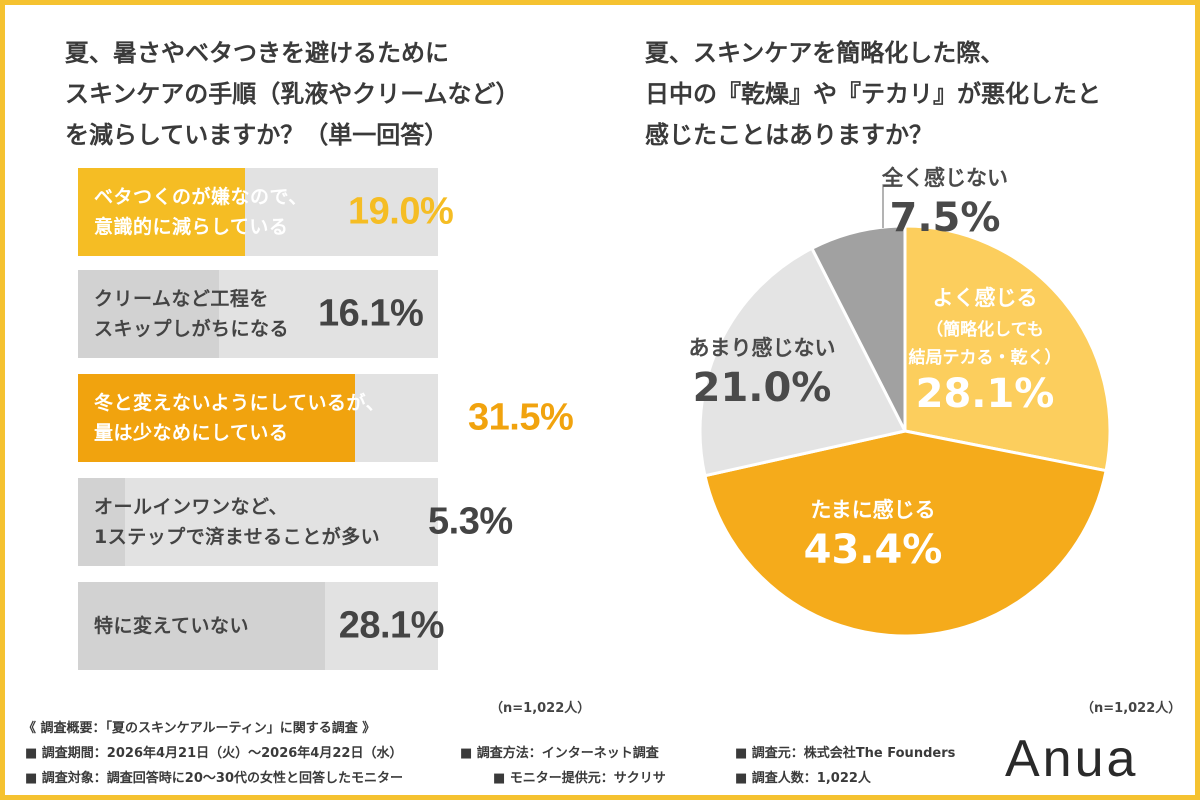  Describe the element at coordinates (214, 778) in the screenshot. I see `survey-target: ■ 調査対象：調査回答時に20〜30代の女性と回答したモニター` at that location.